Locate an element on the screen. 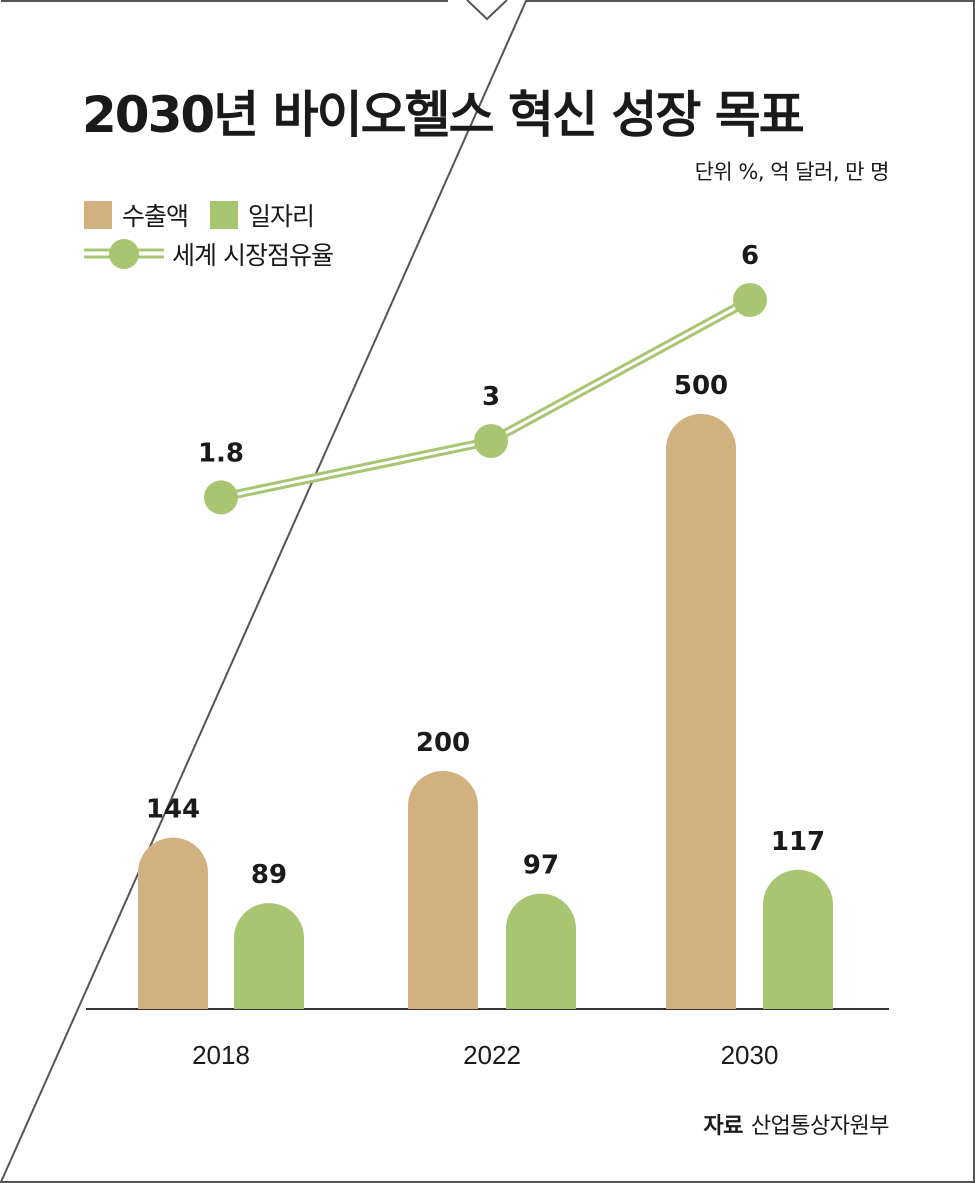  source-note: 자료 산업통상자원부 is located at coordinates (796, 1124).